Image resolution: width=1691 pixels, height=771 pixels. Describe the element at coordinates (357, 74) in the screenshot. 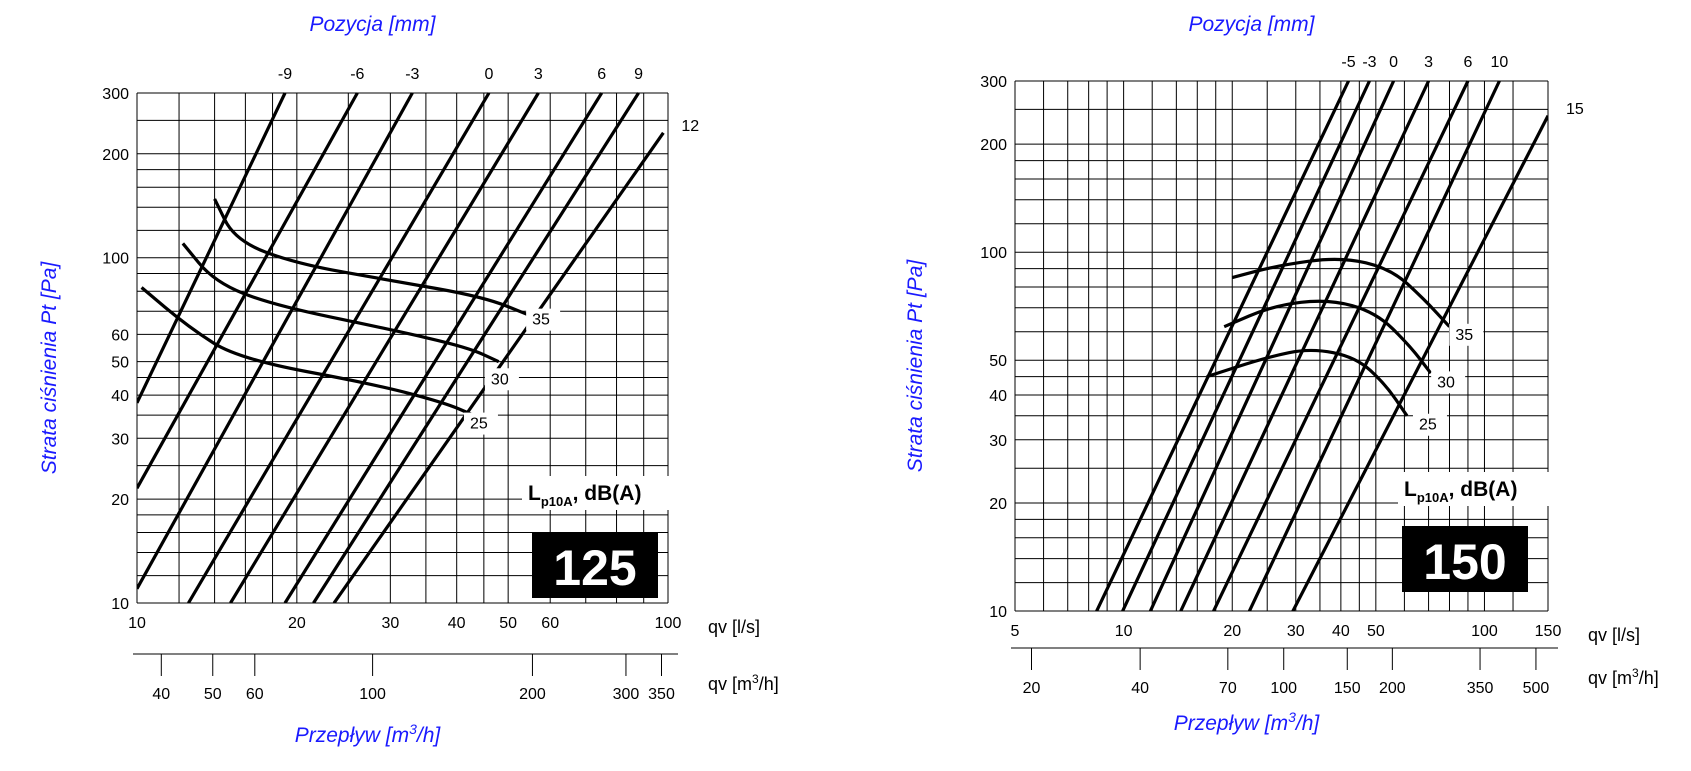

I see `position-label--6: -6` at that location.